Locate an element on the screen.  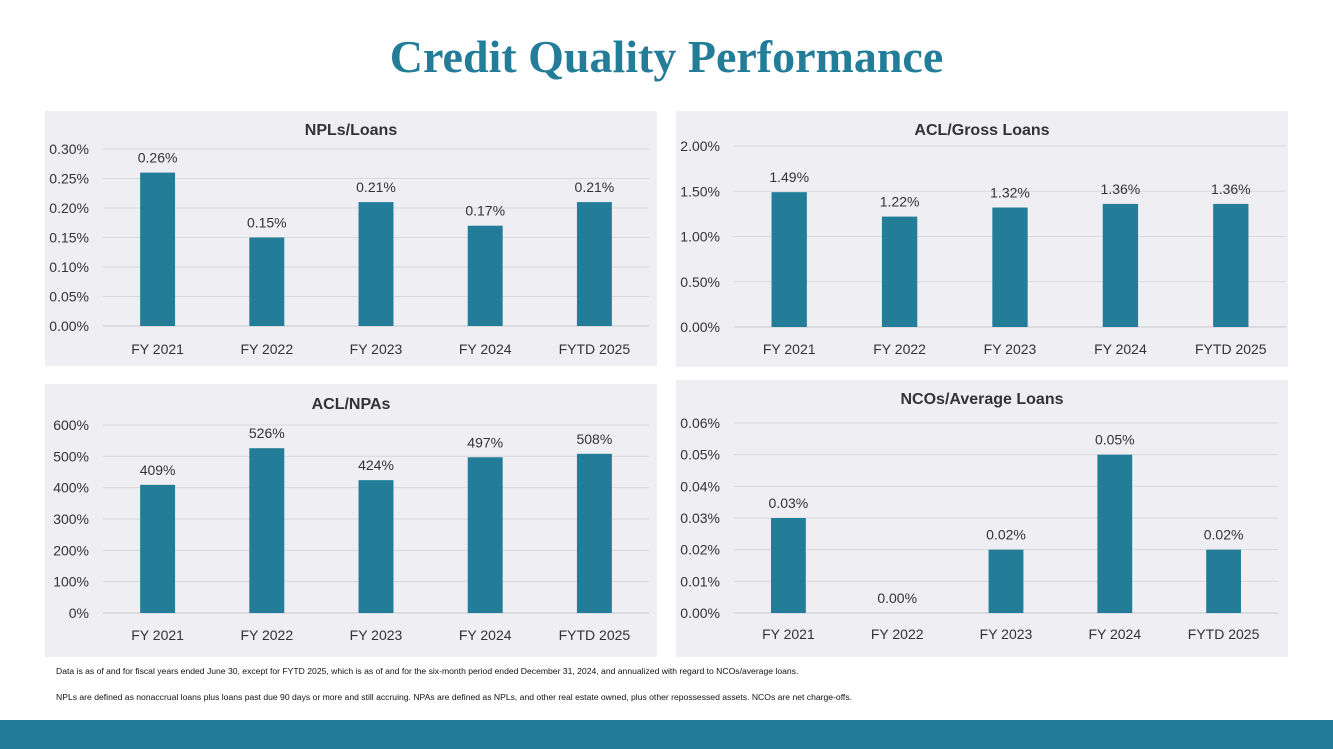
y-tick-label: 0.15% is located at coordinates (69, 238).